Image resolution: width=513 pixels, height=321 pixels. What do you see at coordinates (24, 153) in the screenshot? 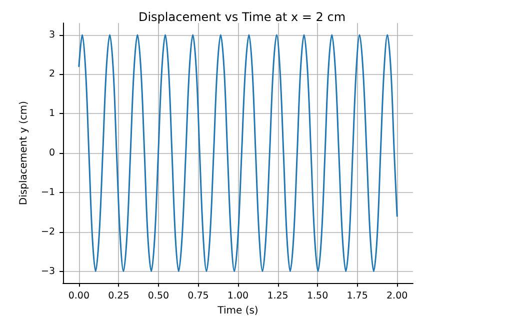
I see `y-axis-title: Displacement y (cm)` at bounding box center [24, 153].